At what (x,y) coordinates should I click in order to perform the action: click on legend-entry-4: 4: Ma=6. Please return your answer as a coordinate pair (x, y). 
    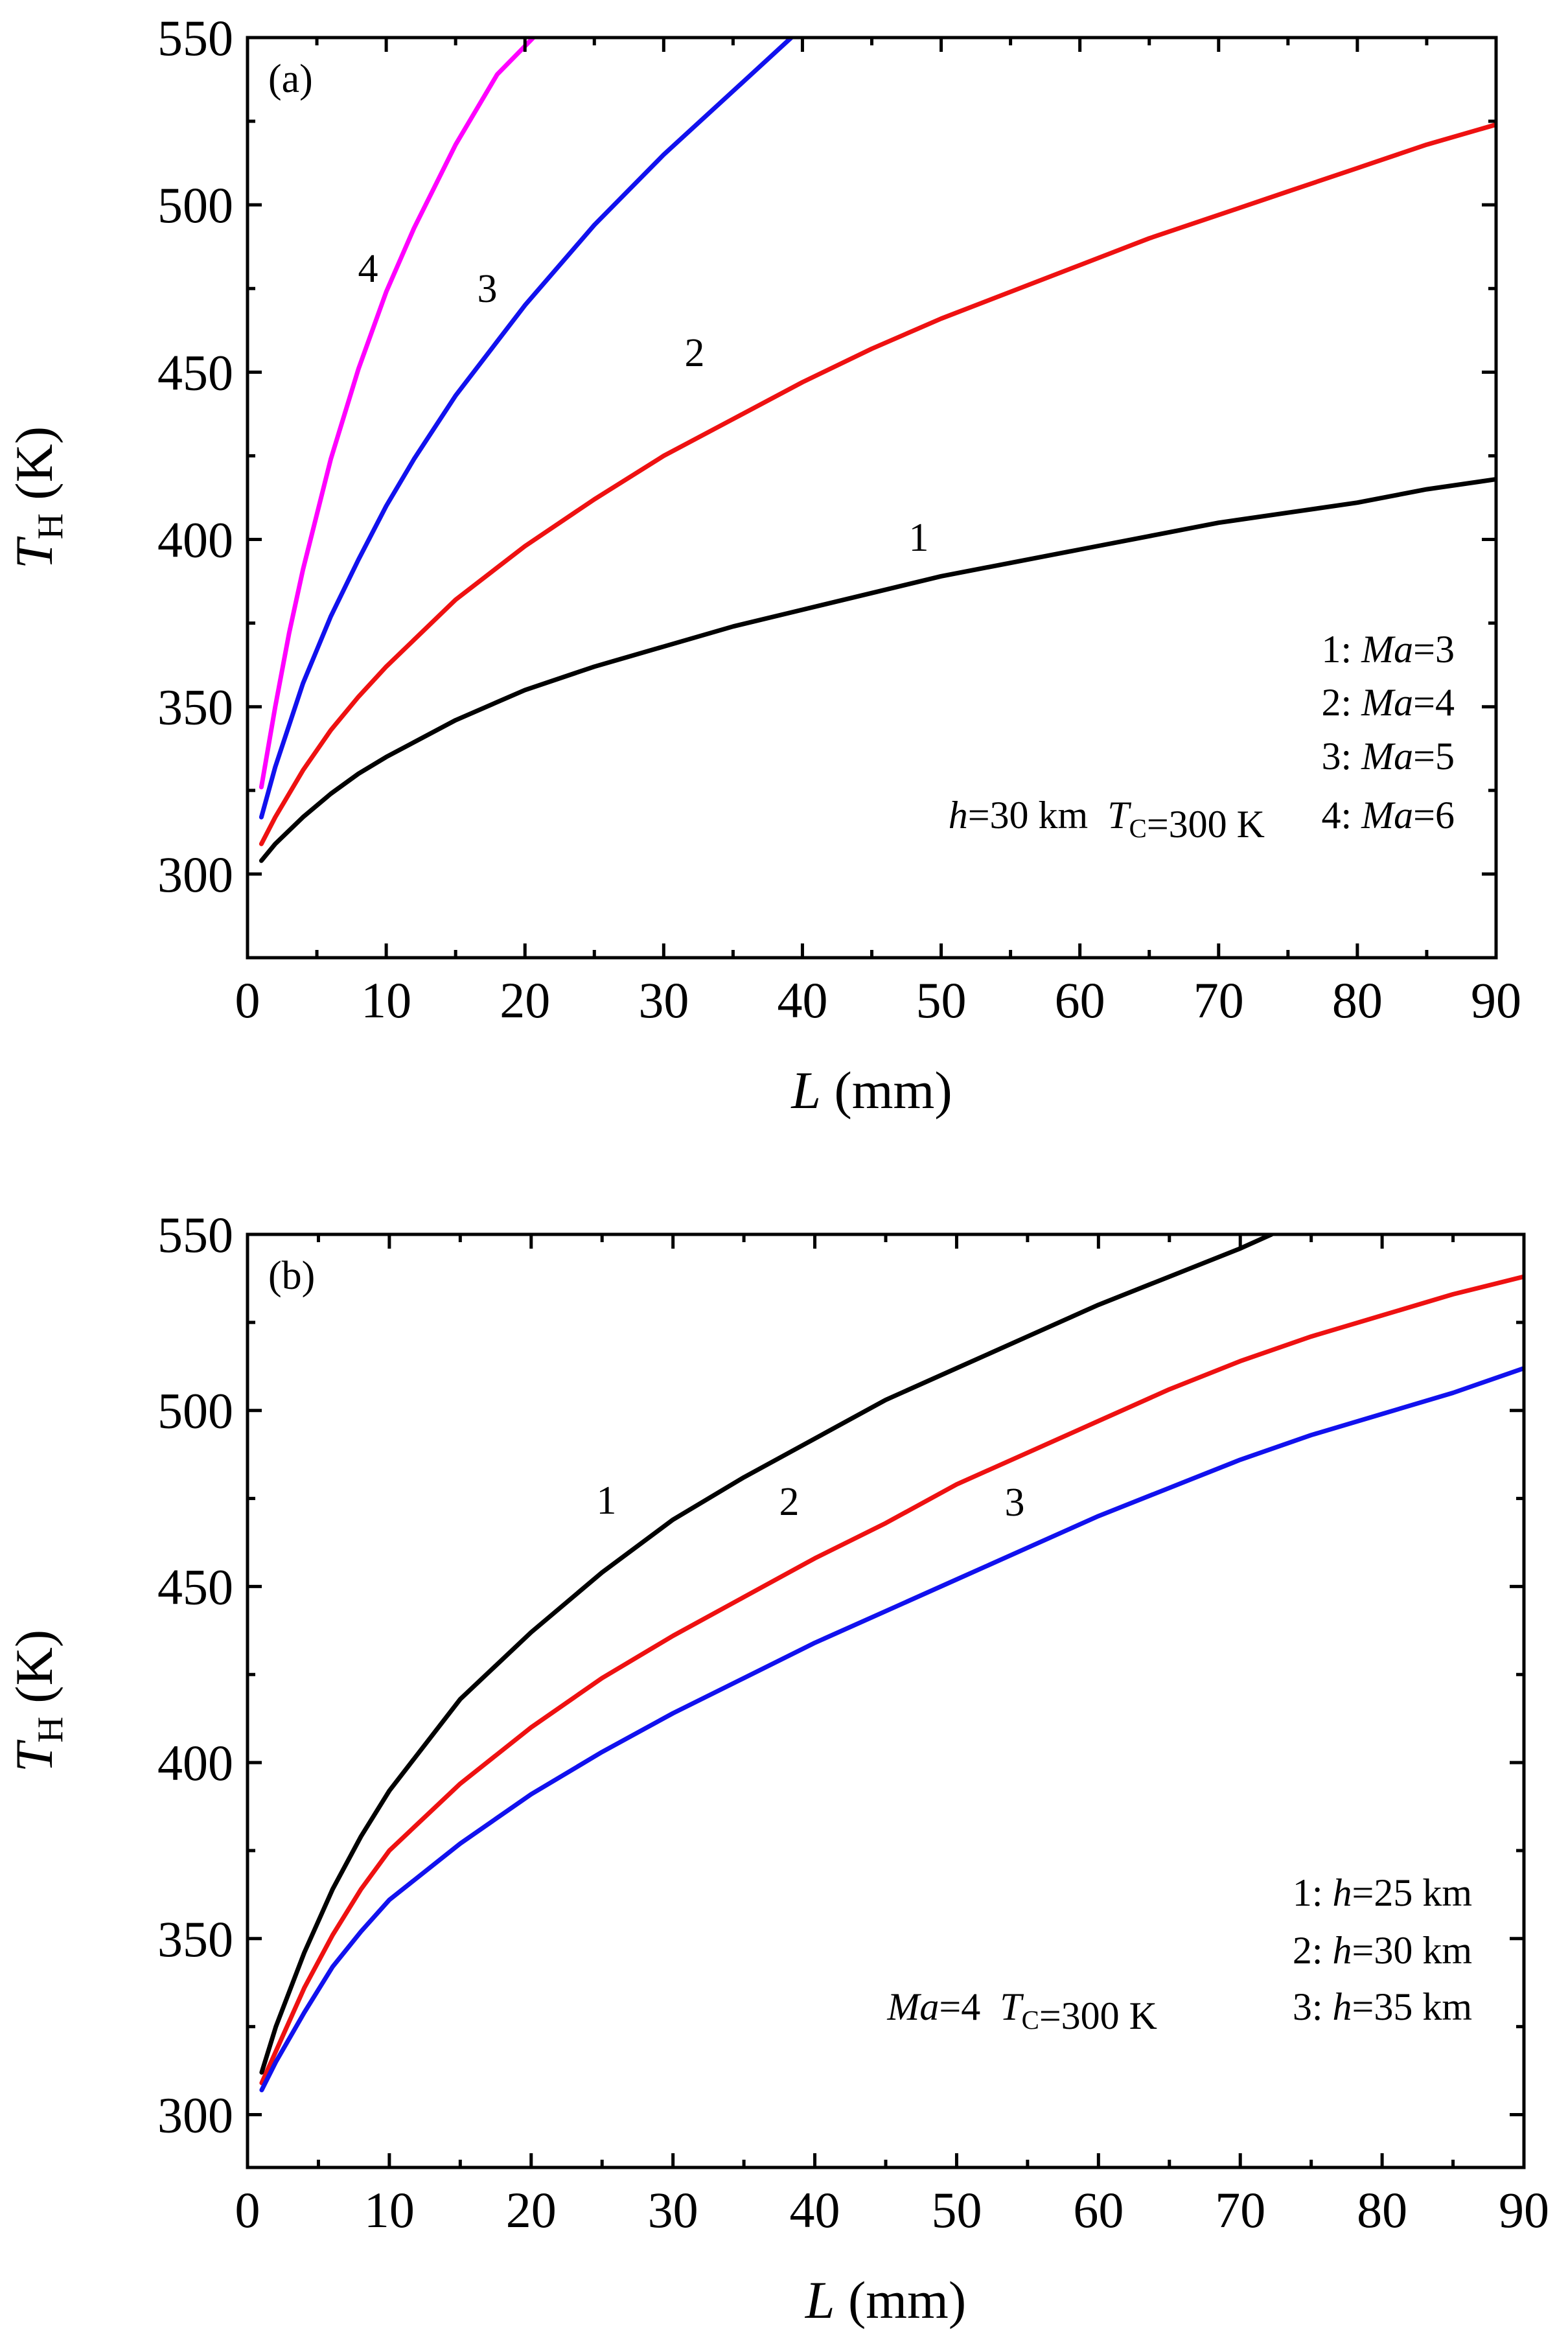
    Looking at the image, I should click on (1388, 815).